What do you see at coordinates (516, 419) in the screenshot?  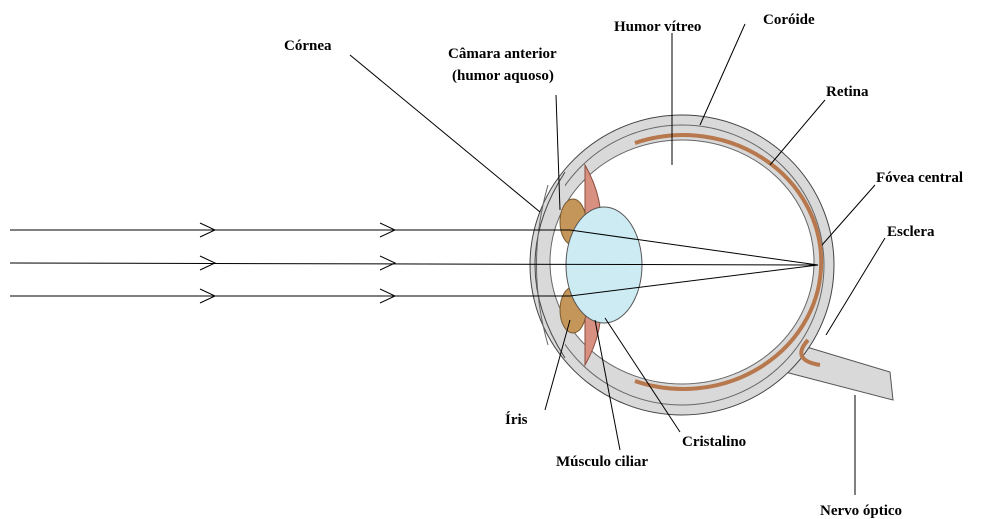 I see `label-iris: Íris` at bounding box center [516, 419].